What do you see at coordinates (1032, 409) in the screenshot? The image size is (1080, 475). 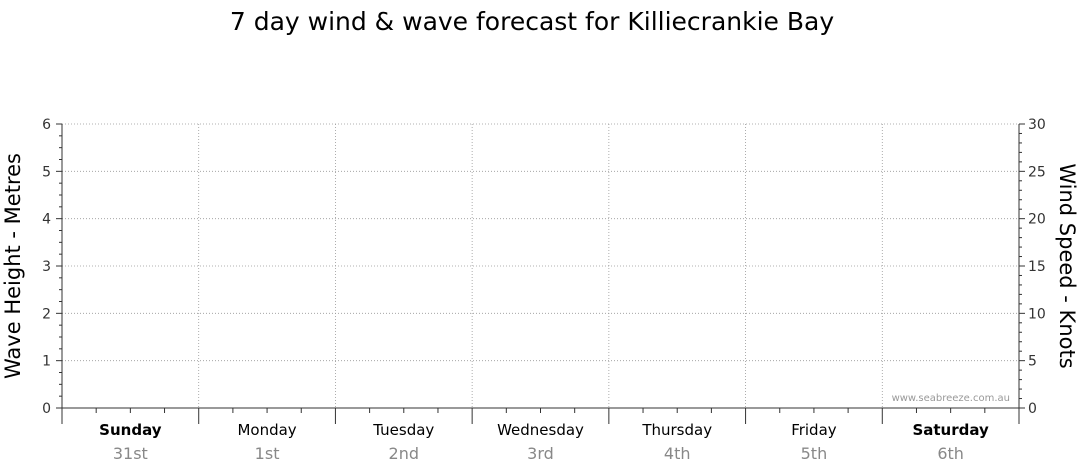 I see `right-tick-label: 0` at bounding box center [1032, 409].